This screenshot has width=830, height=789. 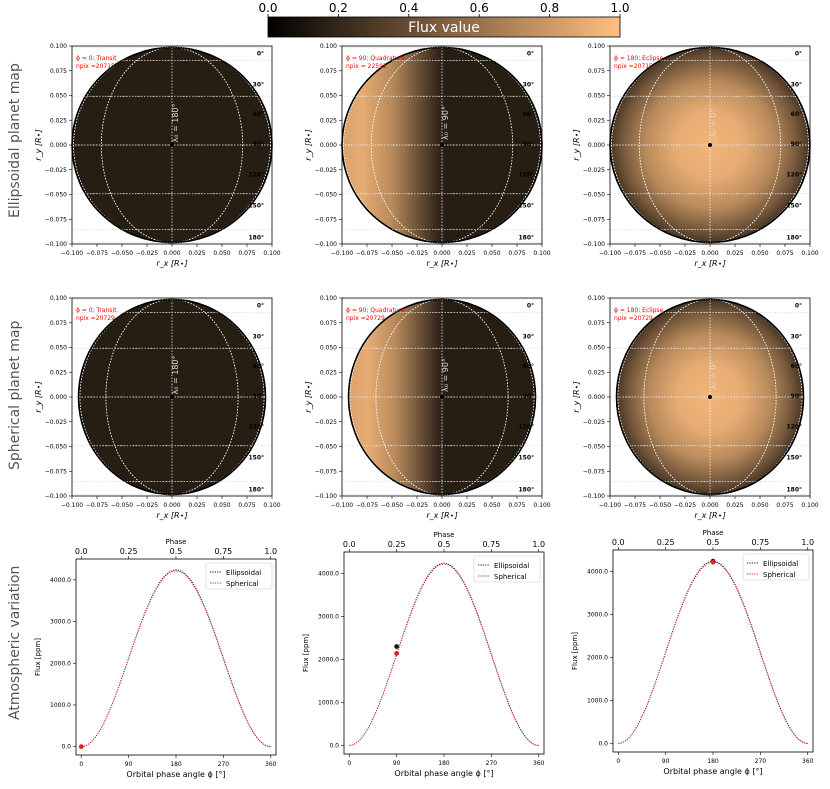 What do you see at coordinates (328, 573) in the screenshot?
I see `y-tick-label: 4000.0` at bounding box center [328, 573].